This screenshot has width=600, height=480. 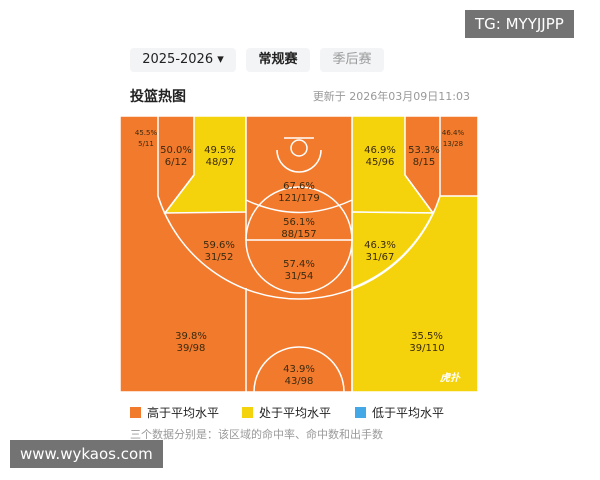 What do you see at coordinates (427, 336) in the screenshot?
I see `zone-pct: 35.5%` at bounding box center [427, 336].